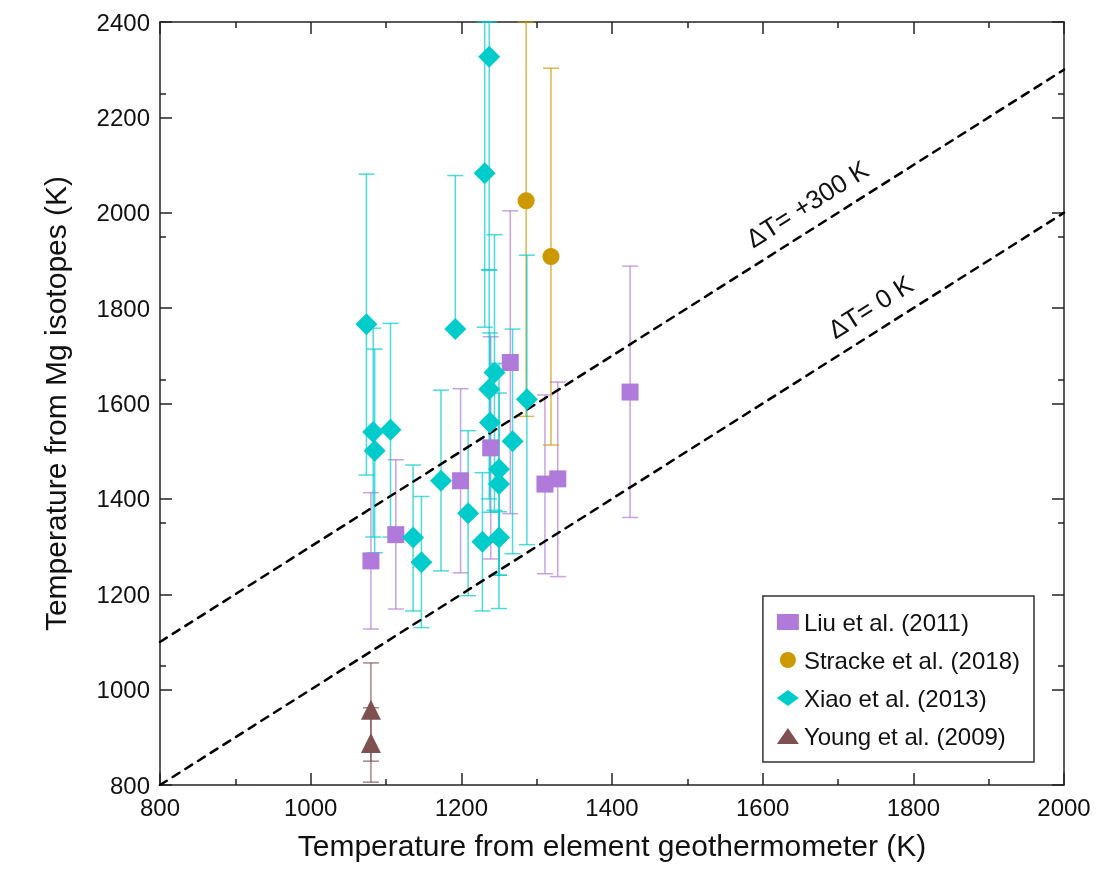 Image resolution: width=1112 pixels, height=894 pixels. I want to click on x-axis-title: Temperature from element geothermometer (K), so click(612, 845).